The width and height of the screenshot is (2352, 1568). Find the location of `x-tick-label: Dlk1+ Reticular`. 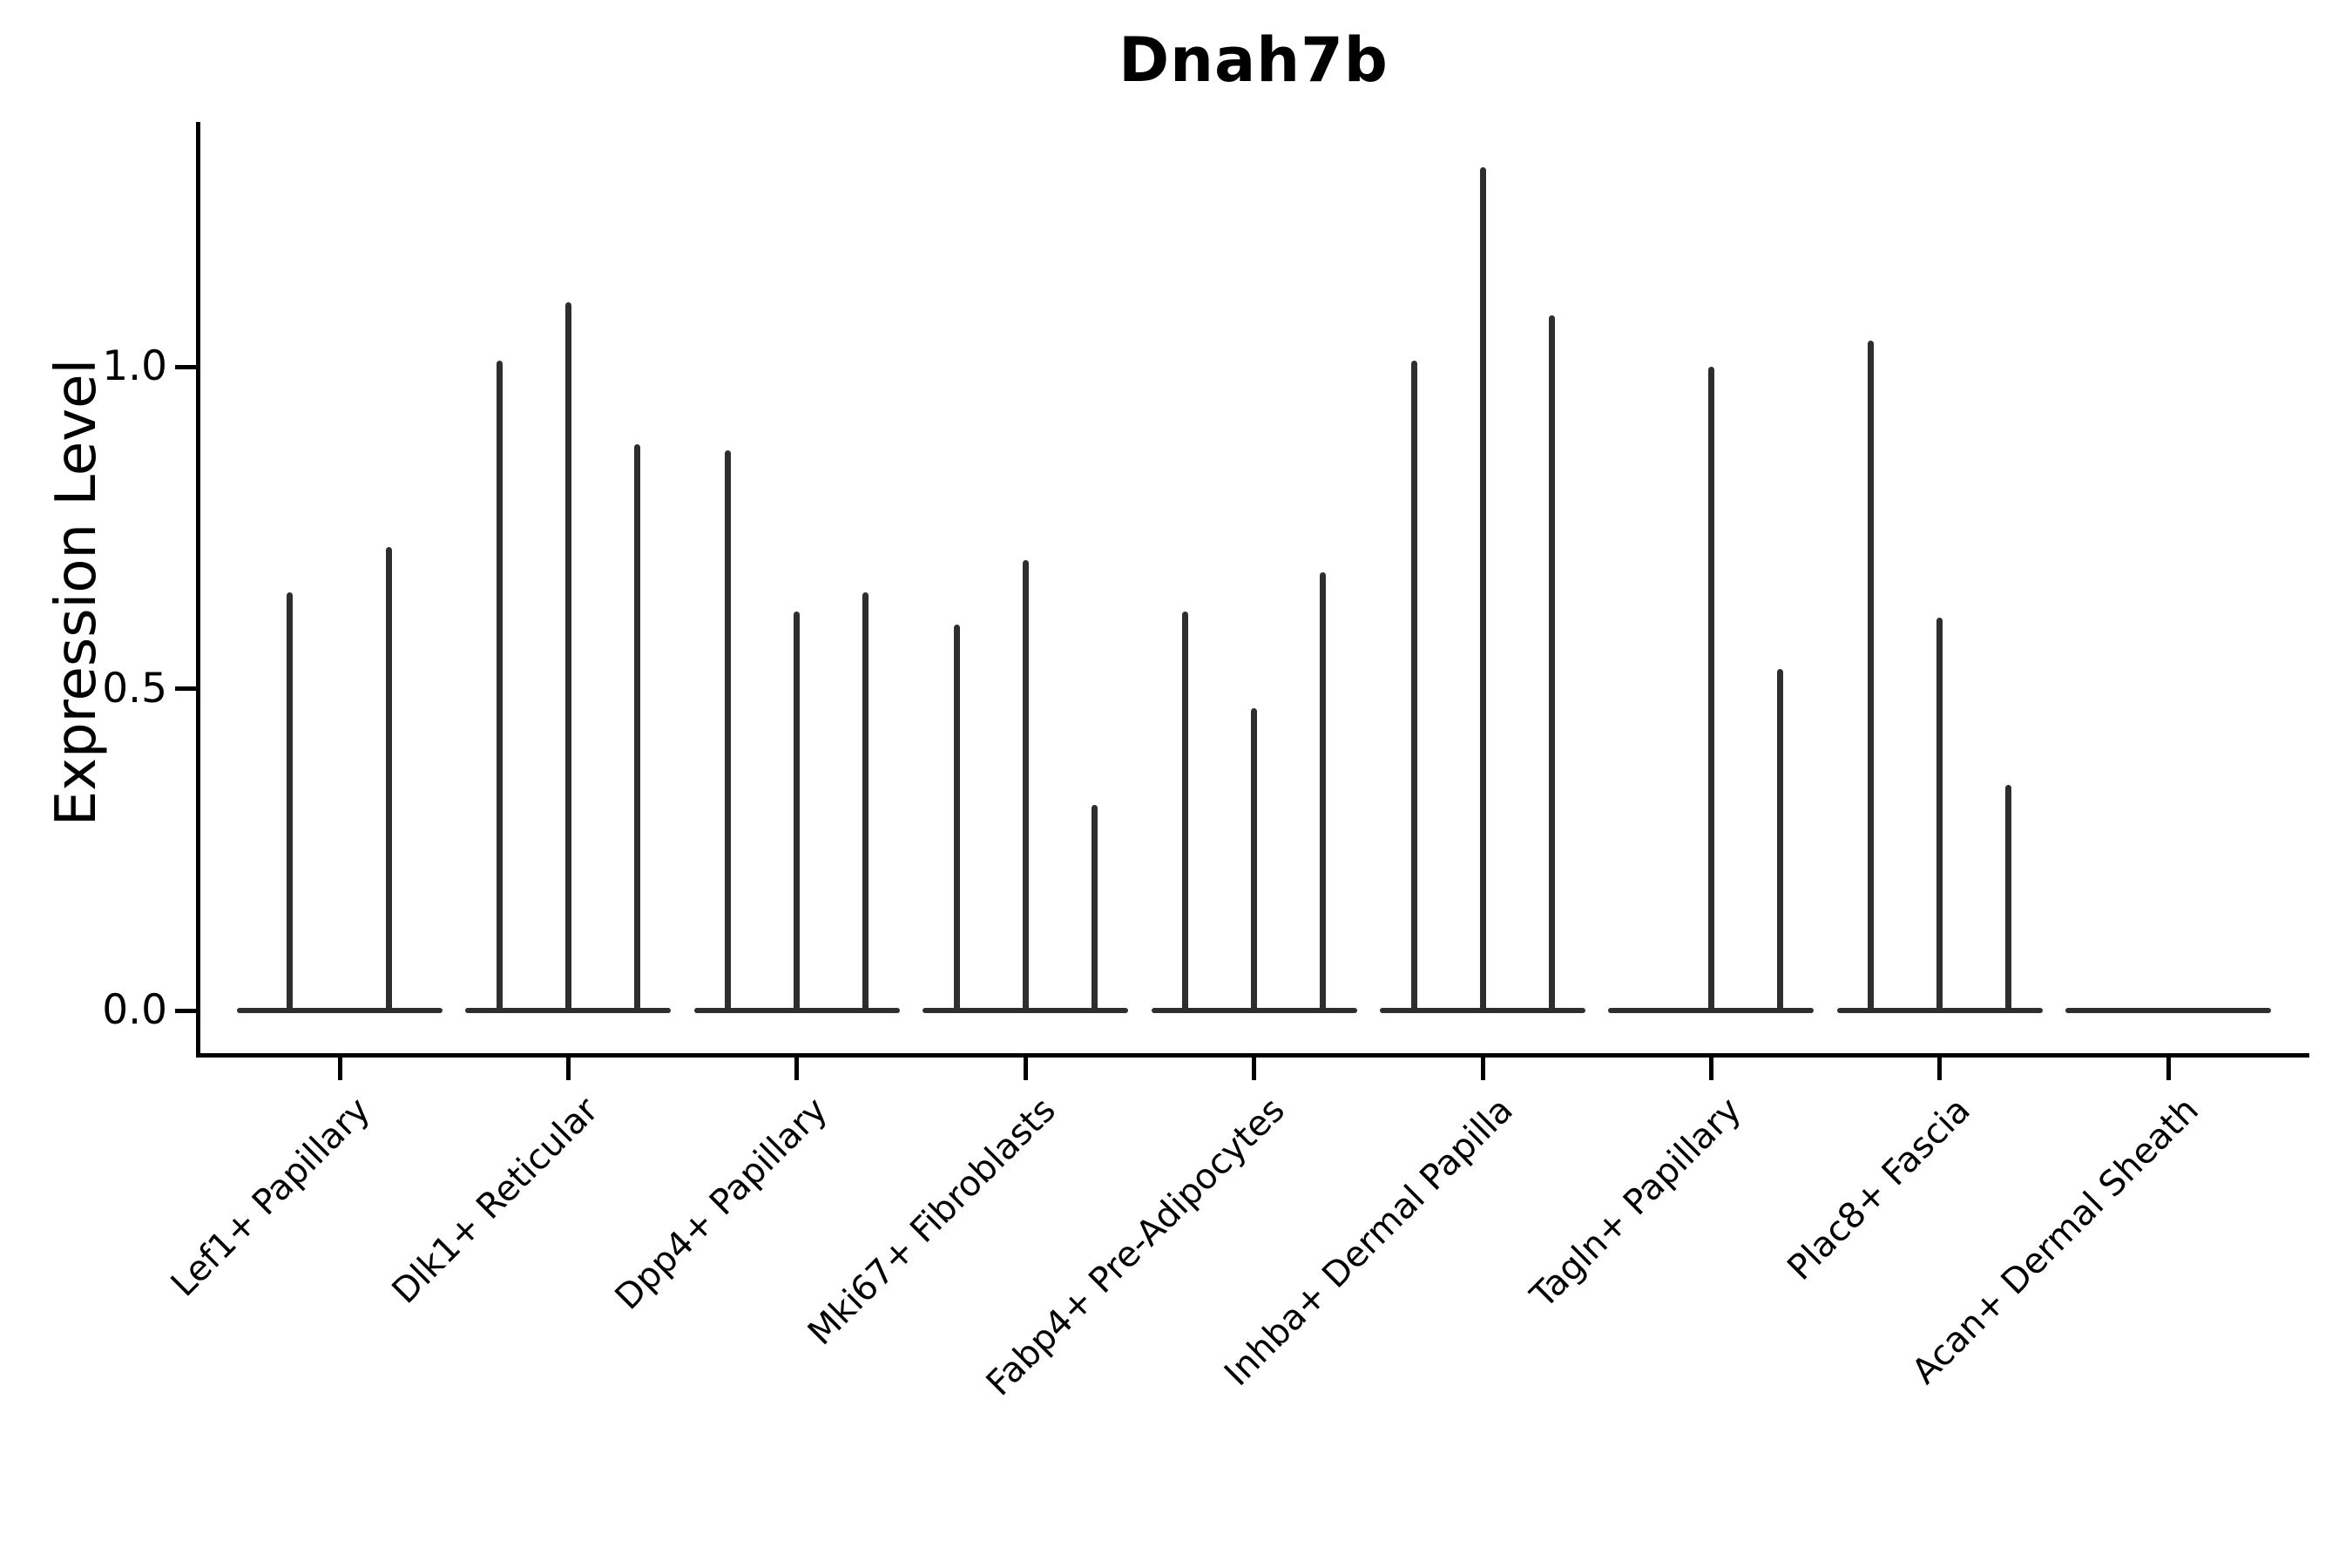

x-tick-label: Dlk1+ Reticular is located at coordinates (495, 1201).